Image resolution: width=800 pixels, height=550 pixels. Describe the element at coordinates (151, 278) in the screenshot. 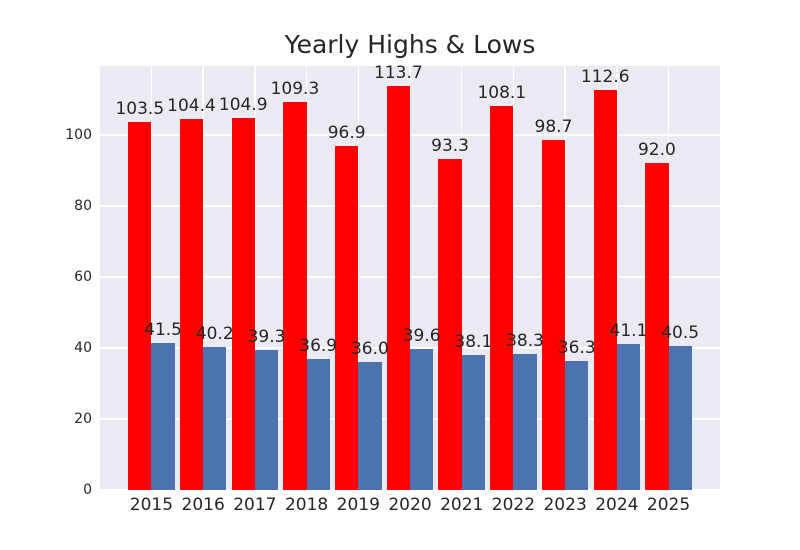

I see `gridline-x-2015` at that location.